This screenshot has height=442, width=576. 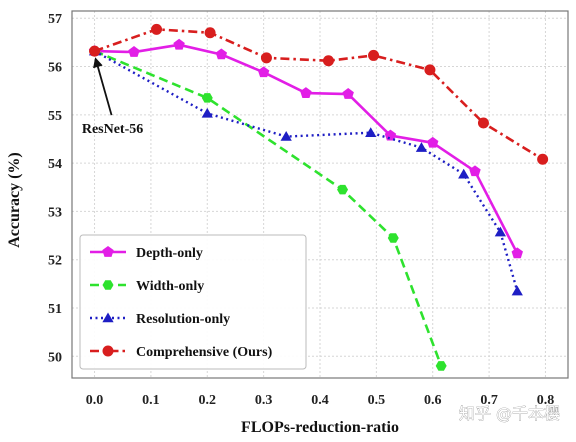 I want to click on x-tick-label: 0.4, so click(x=320, y=400).